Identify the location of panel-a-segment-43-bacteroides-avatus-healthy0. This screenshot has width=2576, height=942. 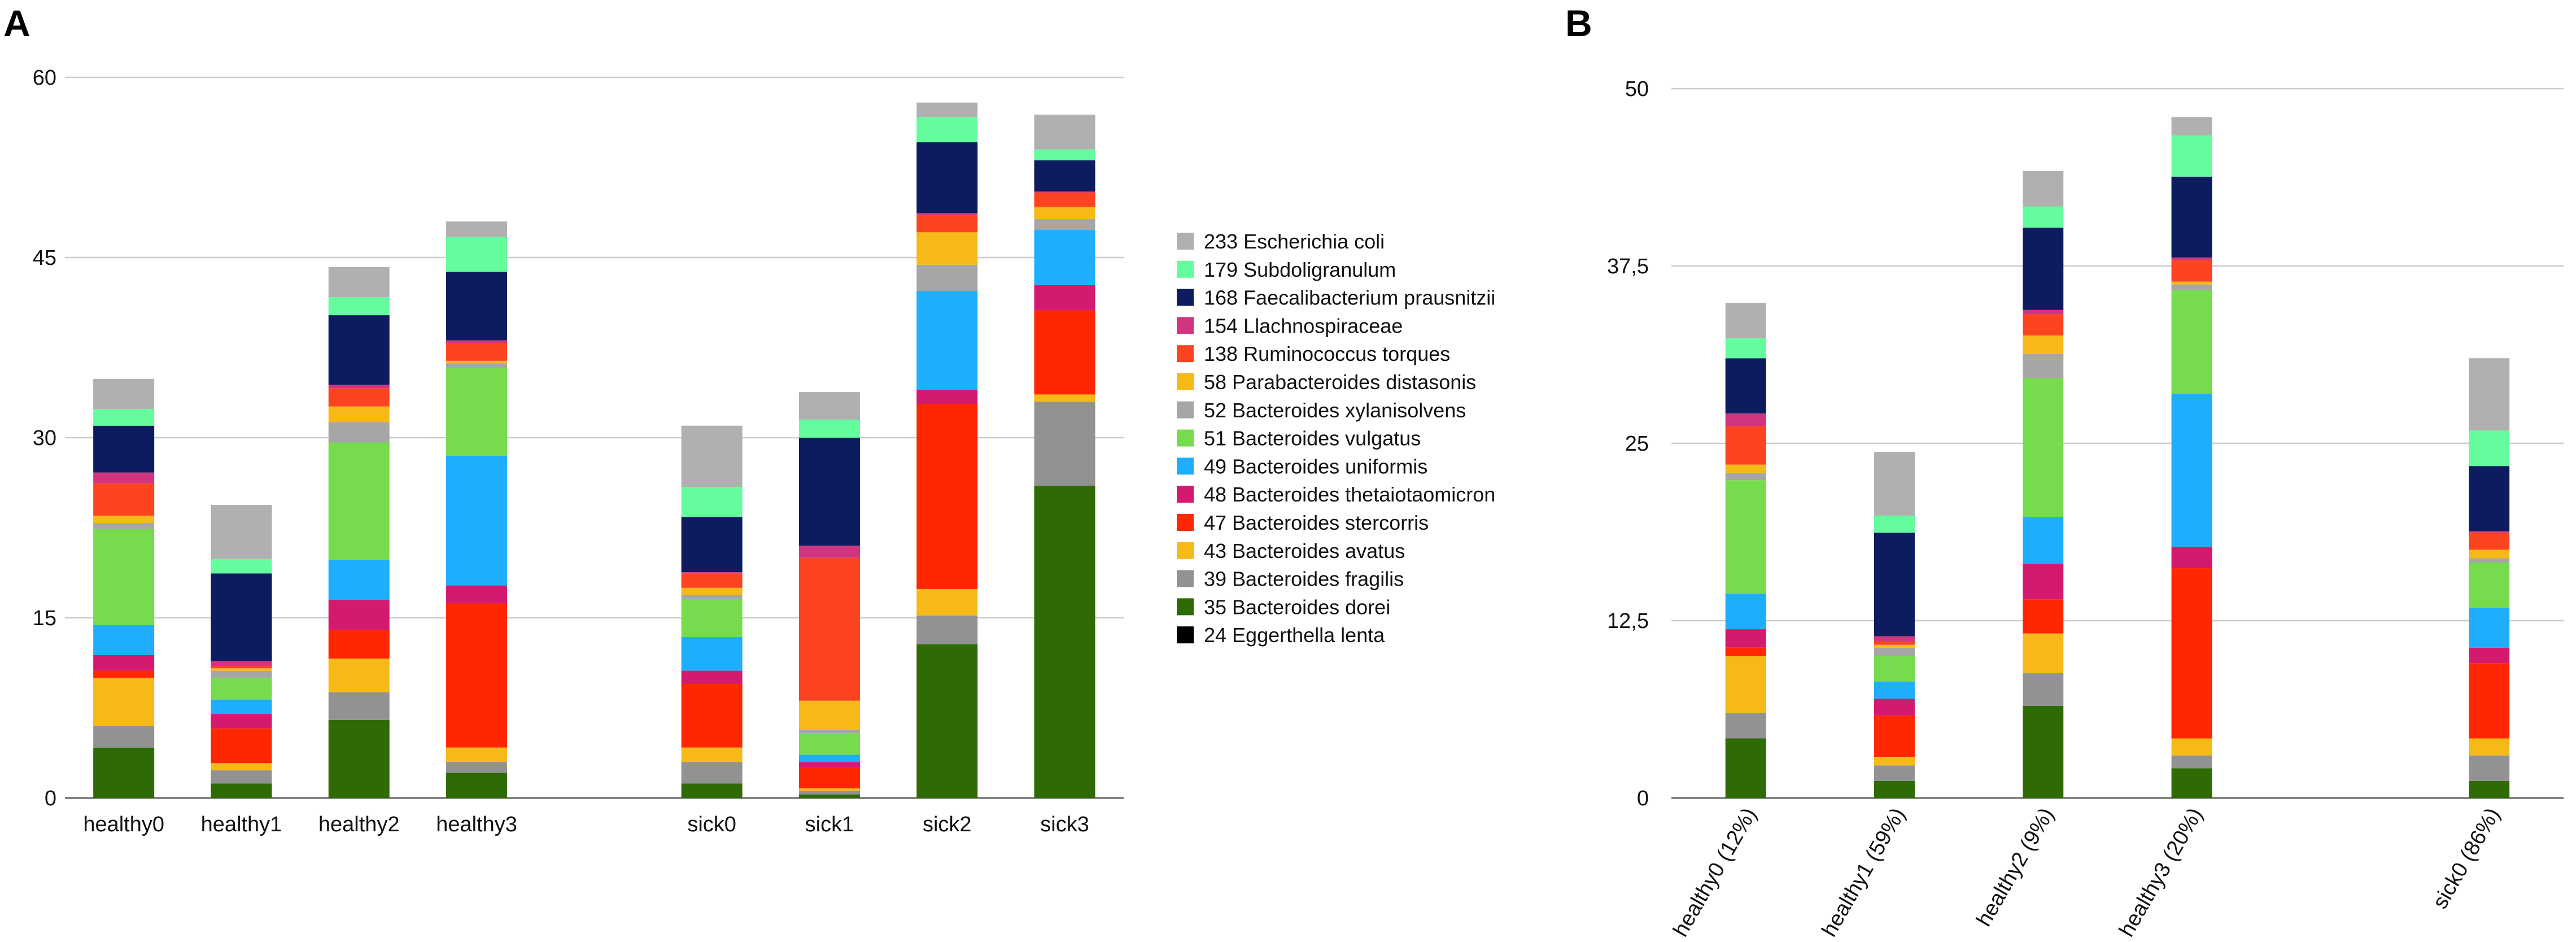
(124, 702).